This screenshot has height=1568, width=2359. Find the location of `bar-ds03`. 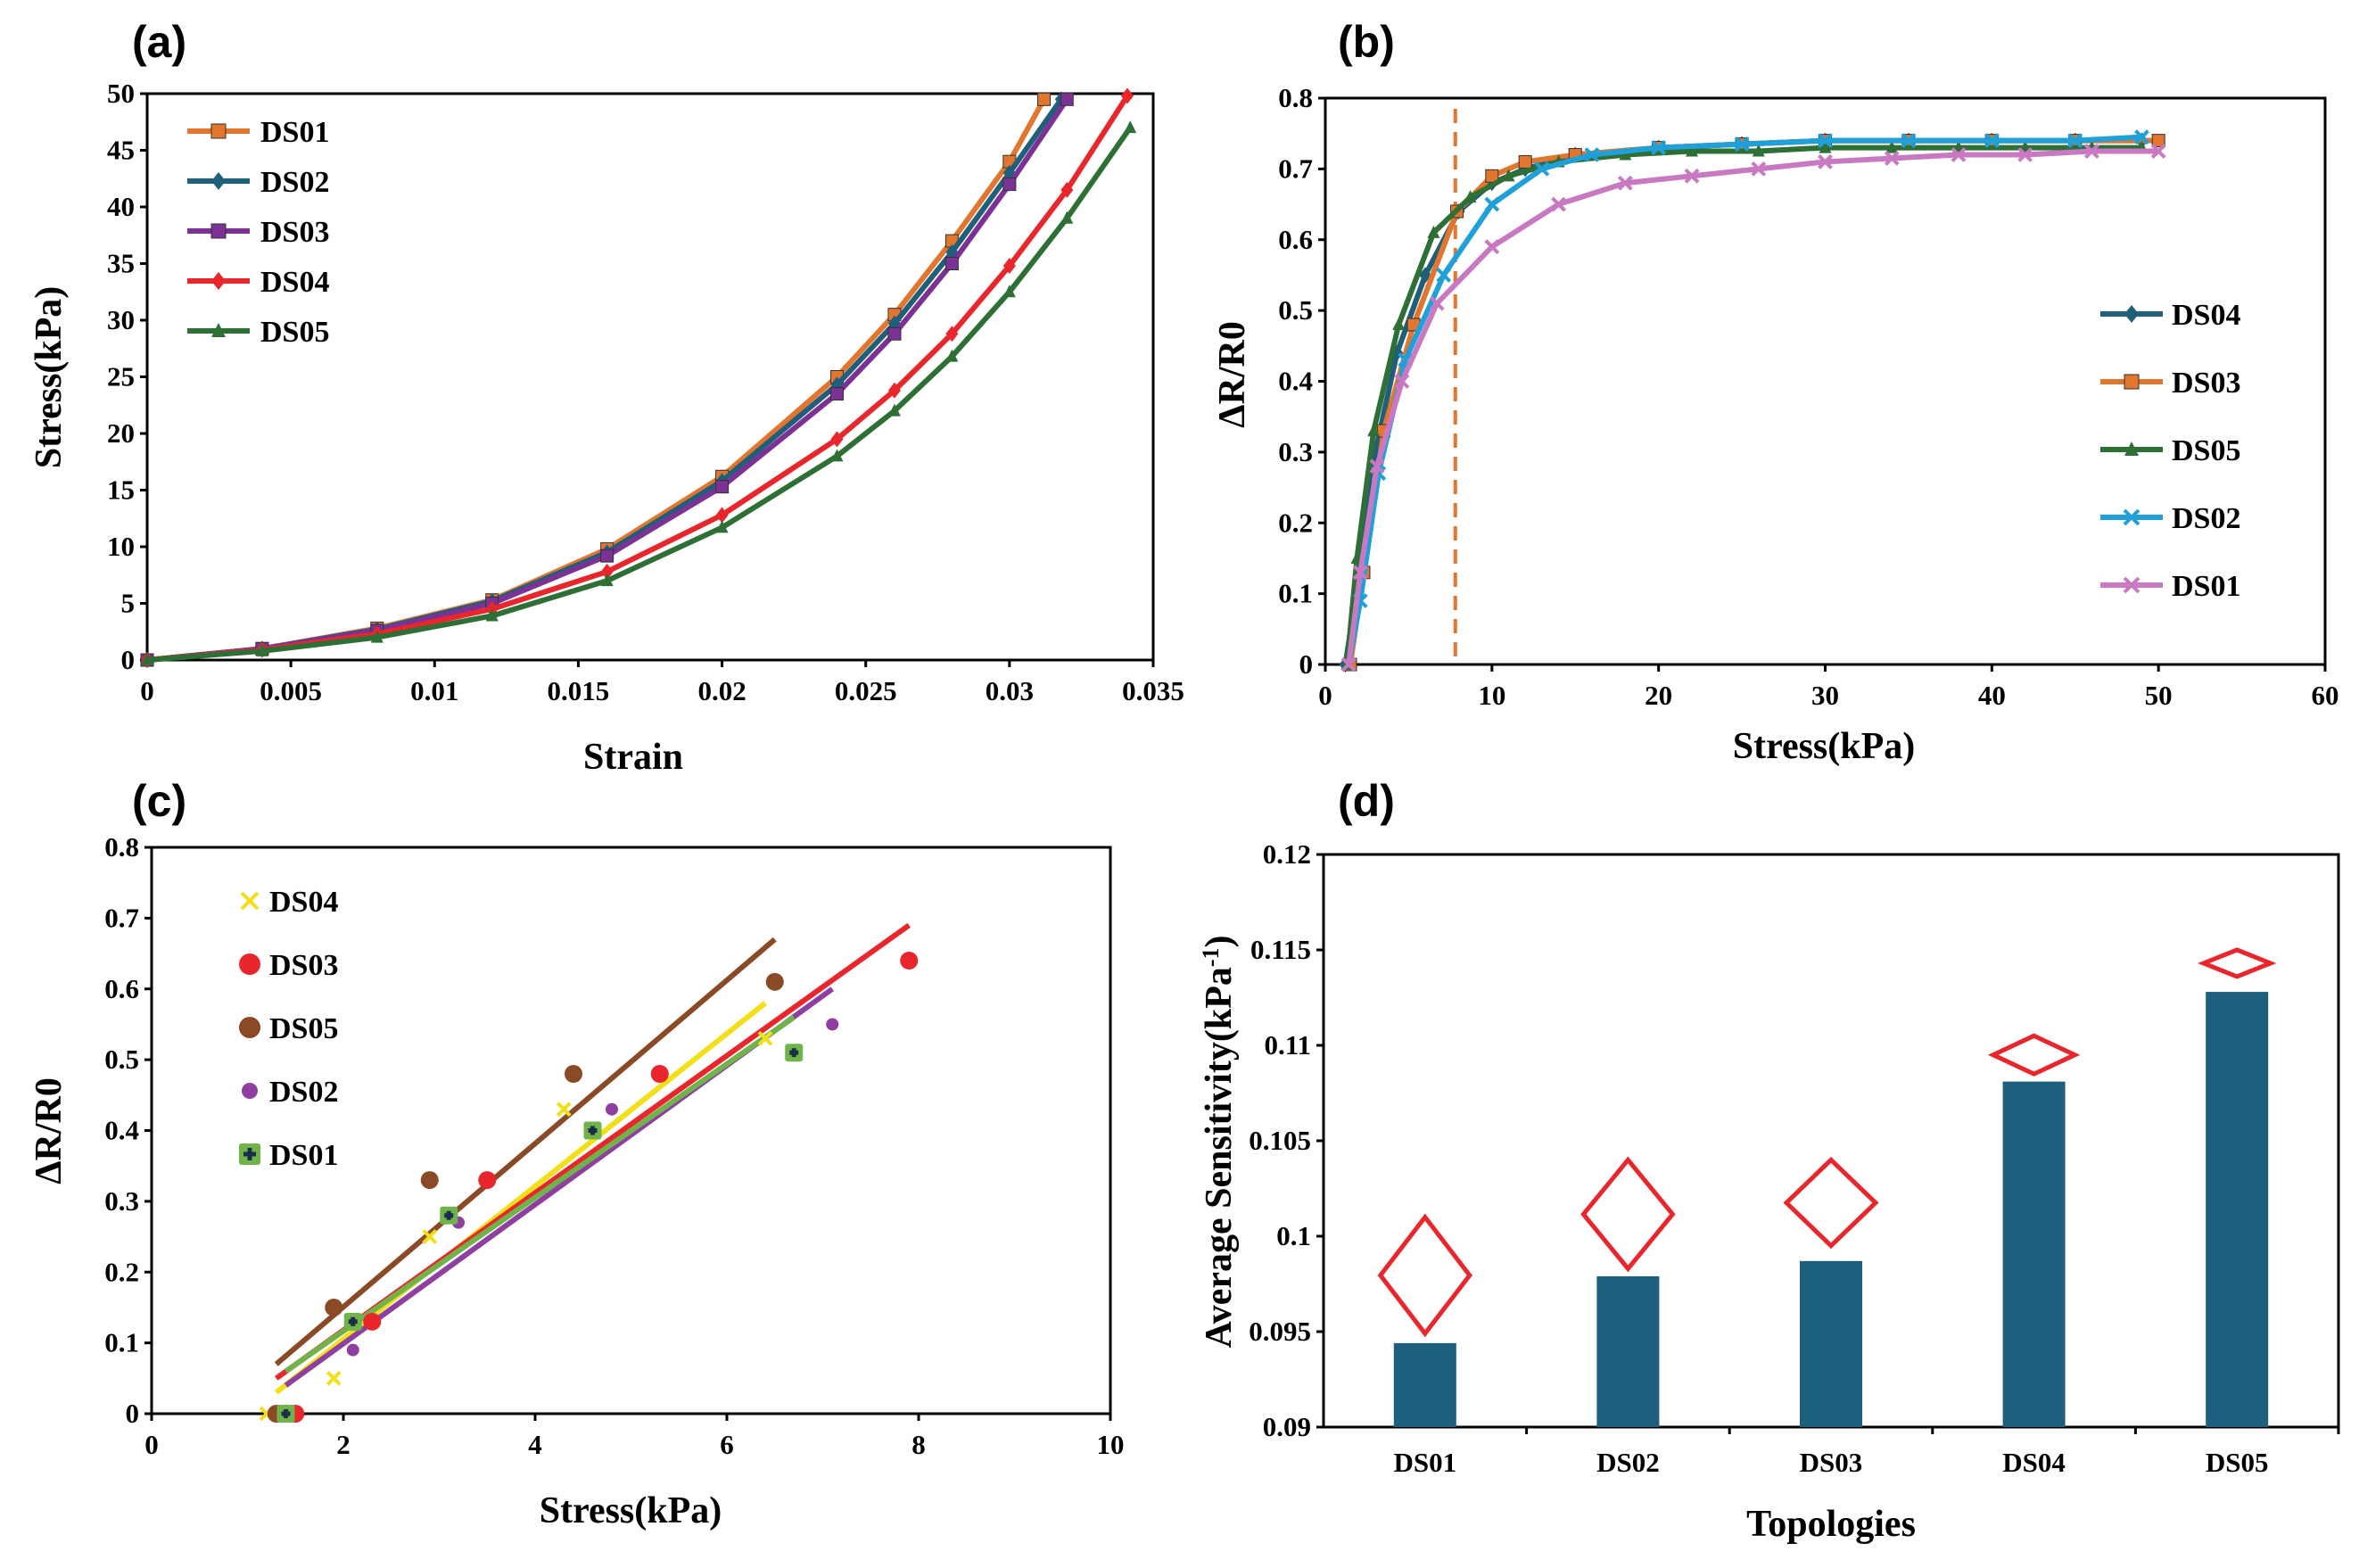

bar-ds03 is located at coordinates (1831, 1343).